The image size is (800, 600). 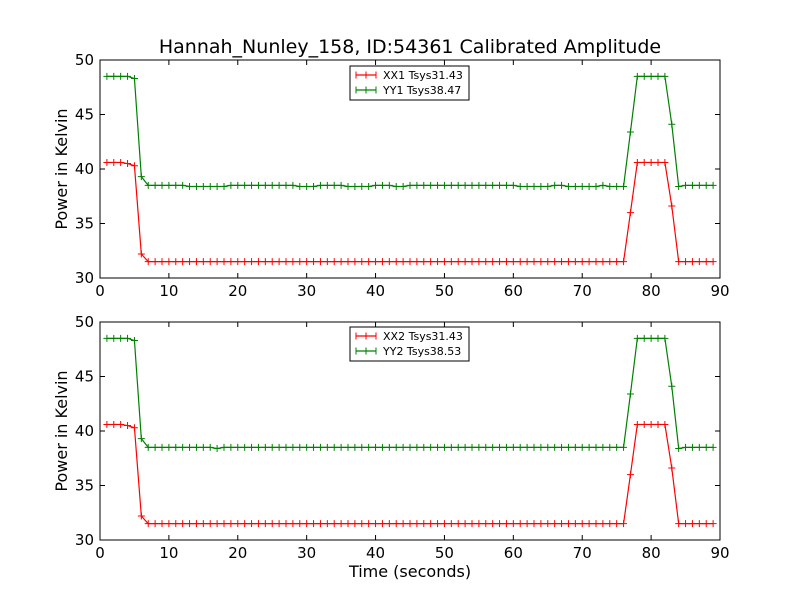 What do you see at coordinates (237, 291) in the screenshot?
I see `x-tick-label: 20` at bounding box center [237, 291].